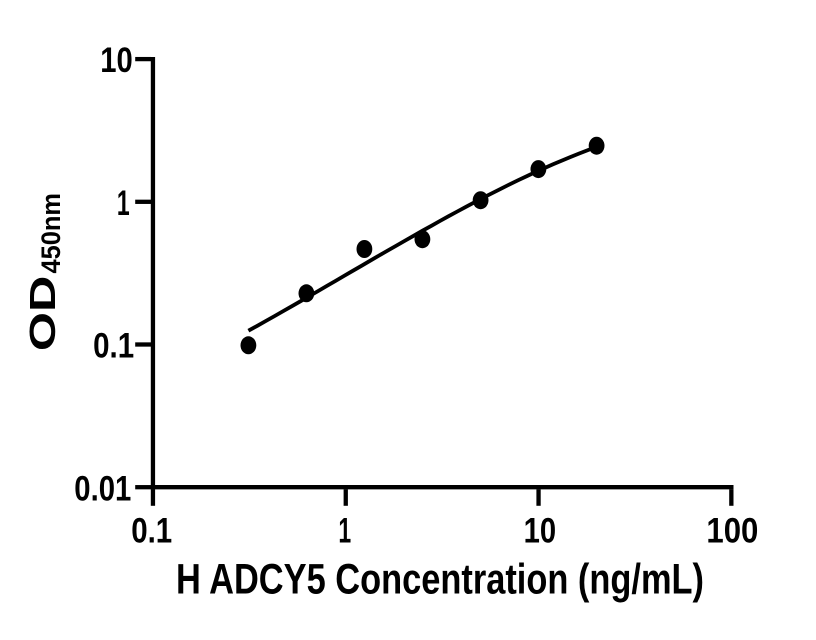  What do you see at coordinates (440, 579) in the screenshot?
I see `svg-text: H ADCY5 Concentration (ng/mL)` at bounding box center [440, 579].